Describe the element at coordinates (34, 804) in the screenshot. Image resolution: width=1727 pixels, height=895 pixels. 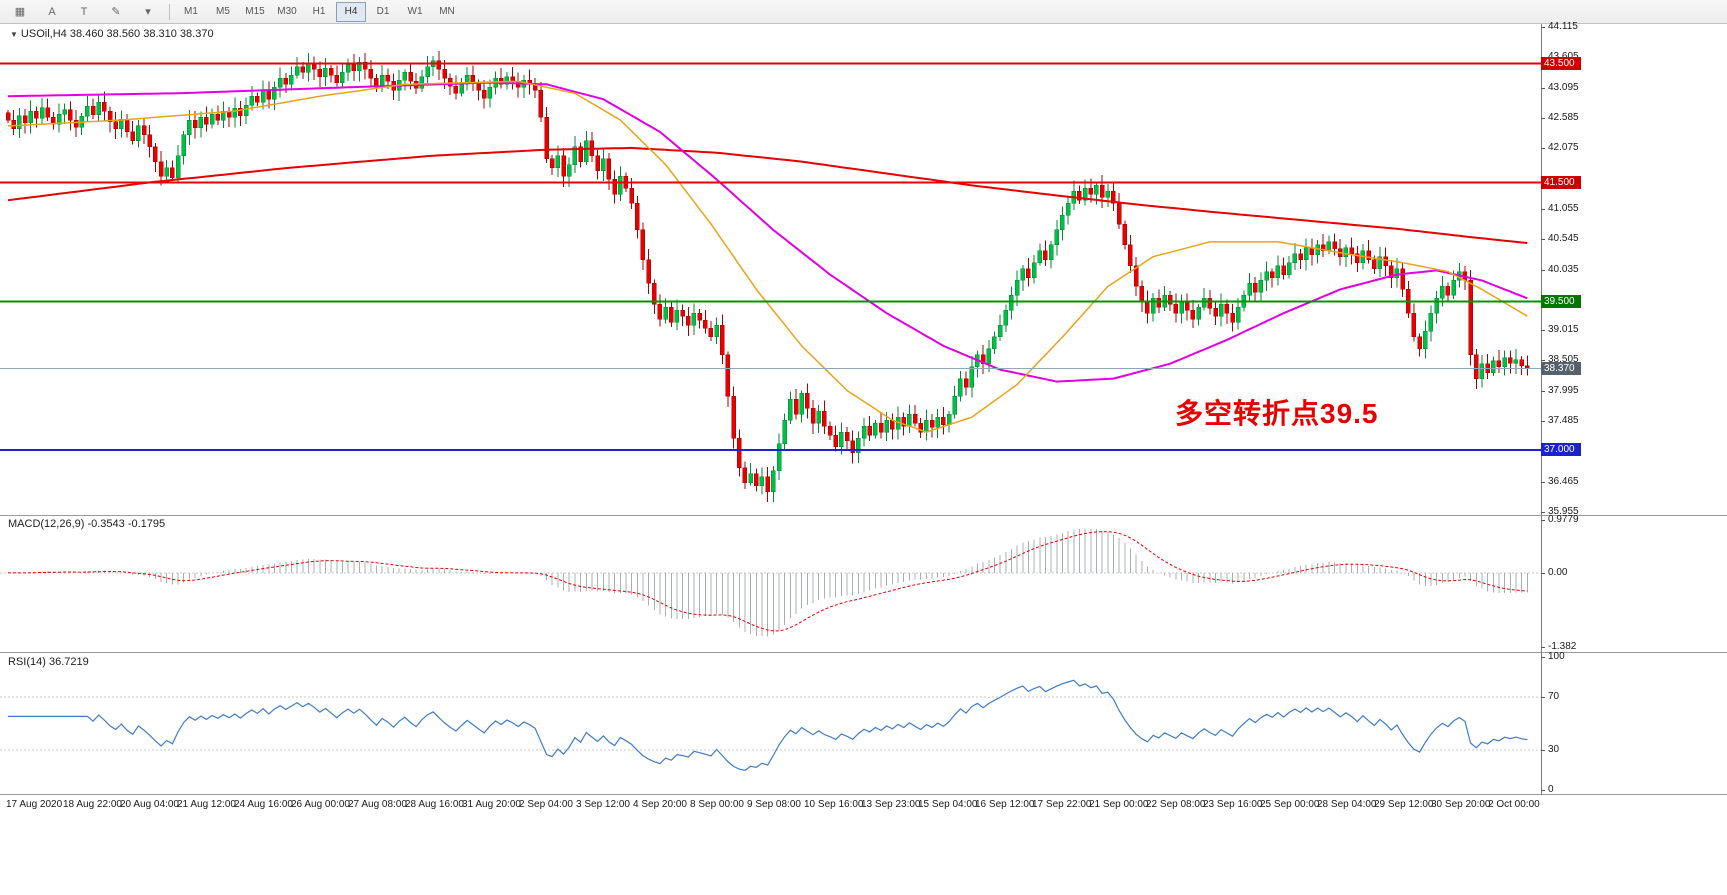
I see `time-axis-label: 17 Aug 2020` at that location.